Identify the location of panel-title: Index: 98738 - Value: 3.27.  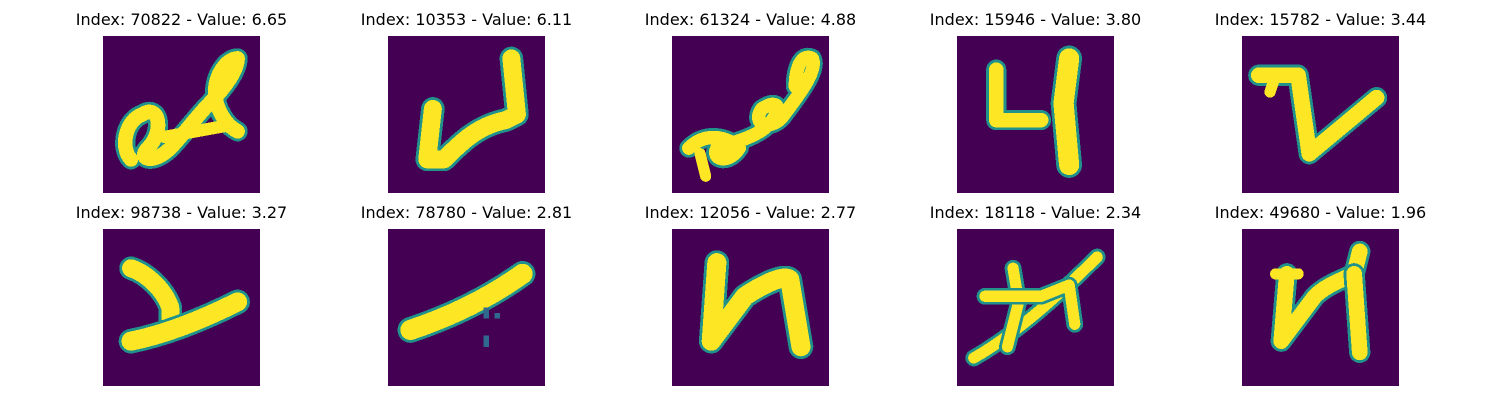
(181, 212).